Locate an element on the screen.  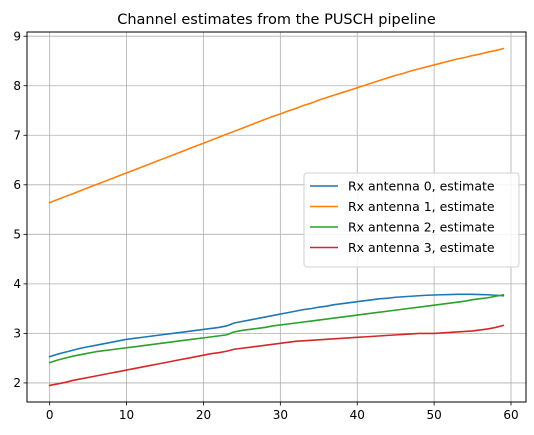
legend-label-1: Rx antenna 1, estimate is located at coordinates (421, 206).